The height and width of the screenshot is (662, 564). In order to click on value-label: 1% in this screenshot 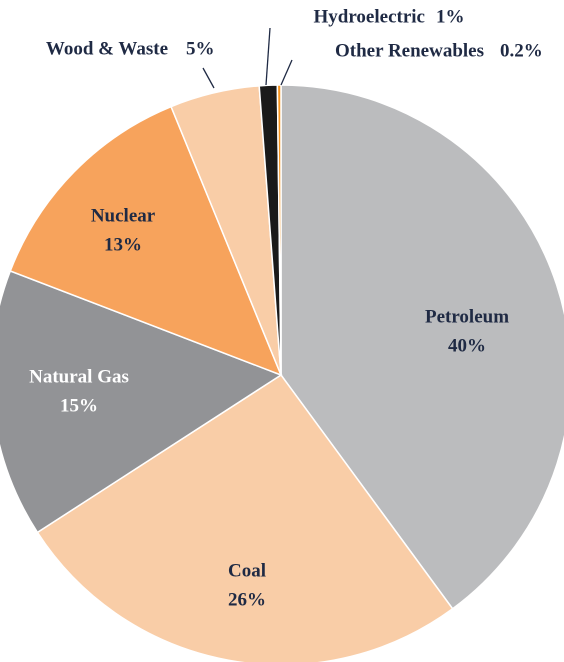, I will do `click(450, 16)`.